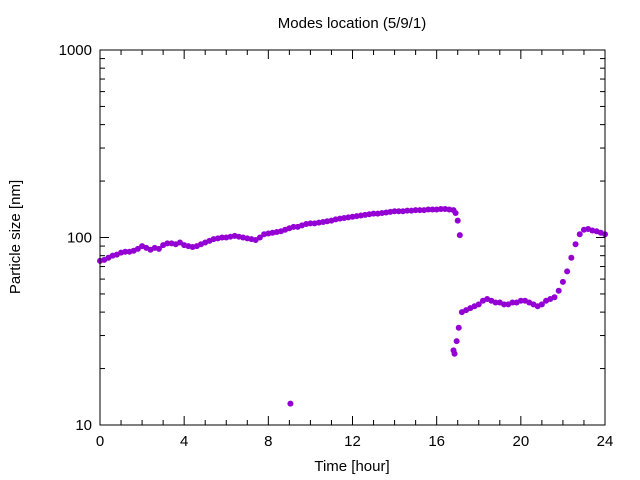 The height and width of the screenshot is (480, 640). I want to click on x-tick-label: 8, so click(268, 441).